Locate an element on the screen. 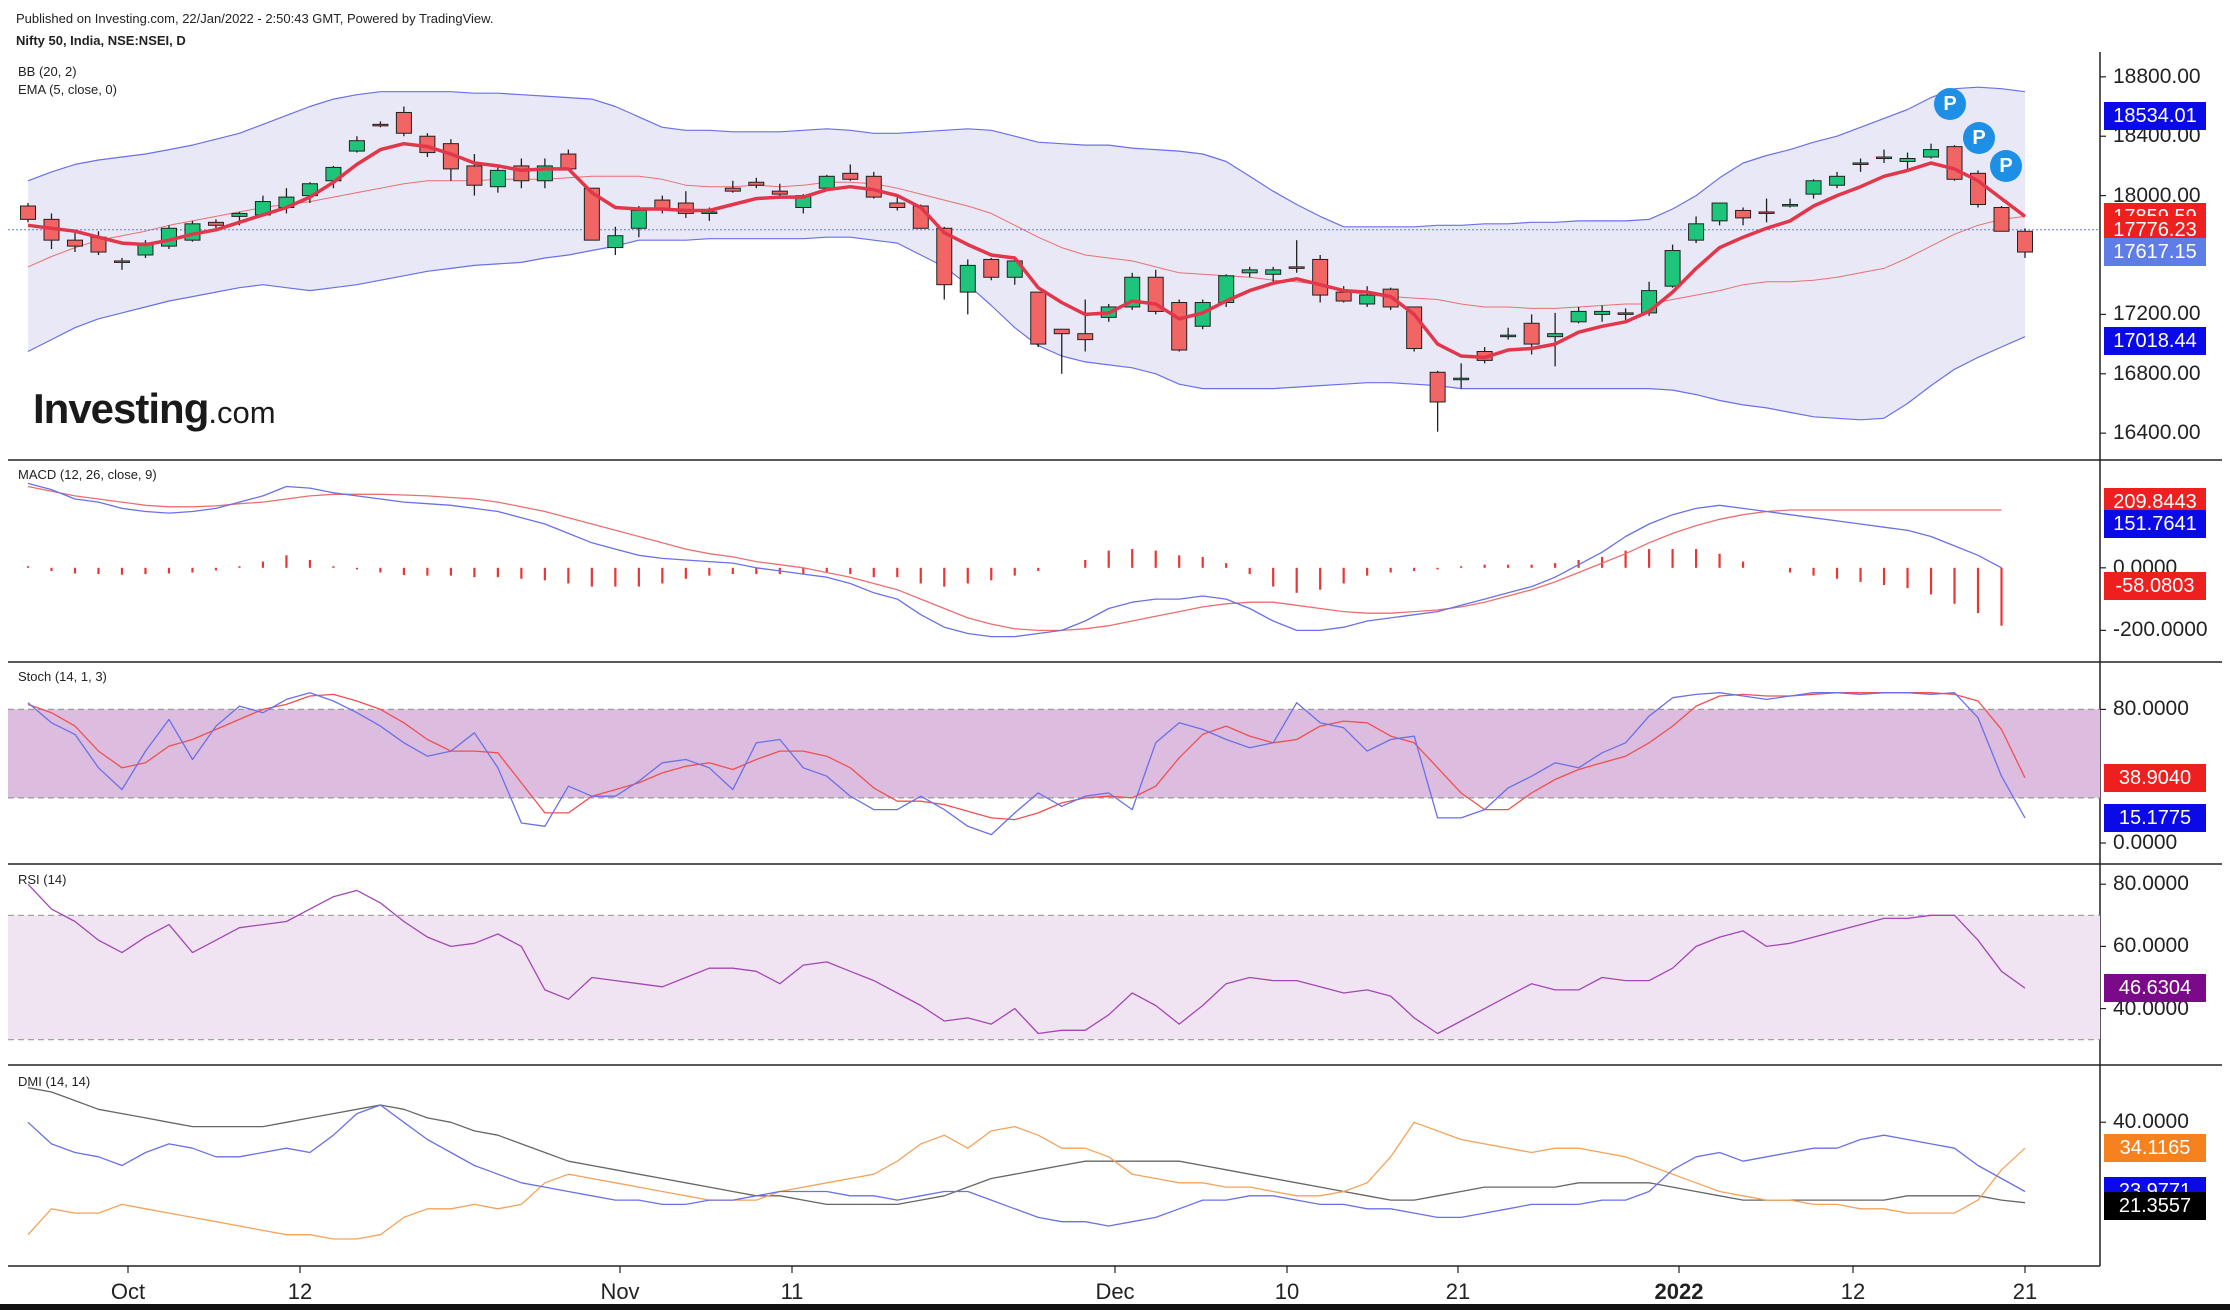 Image resolution: width=2230 pixels, height=1310 pixels. macd-legend: MACD (12, 26, close, 9) is located at coordinates (87, 474).